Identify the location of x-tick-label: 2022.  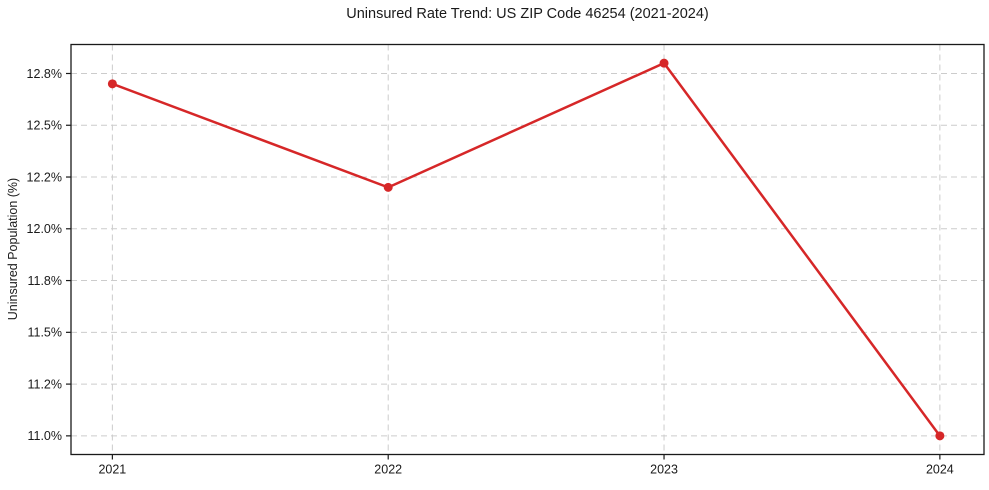
(388, 470).